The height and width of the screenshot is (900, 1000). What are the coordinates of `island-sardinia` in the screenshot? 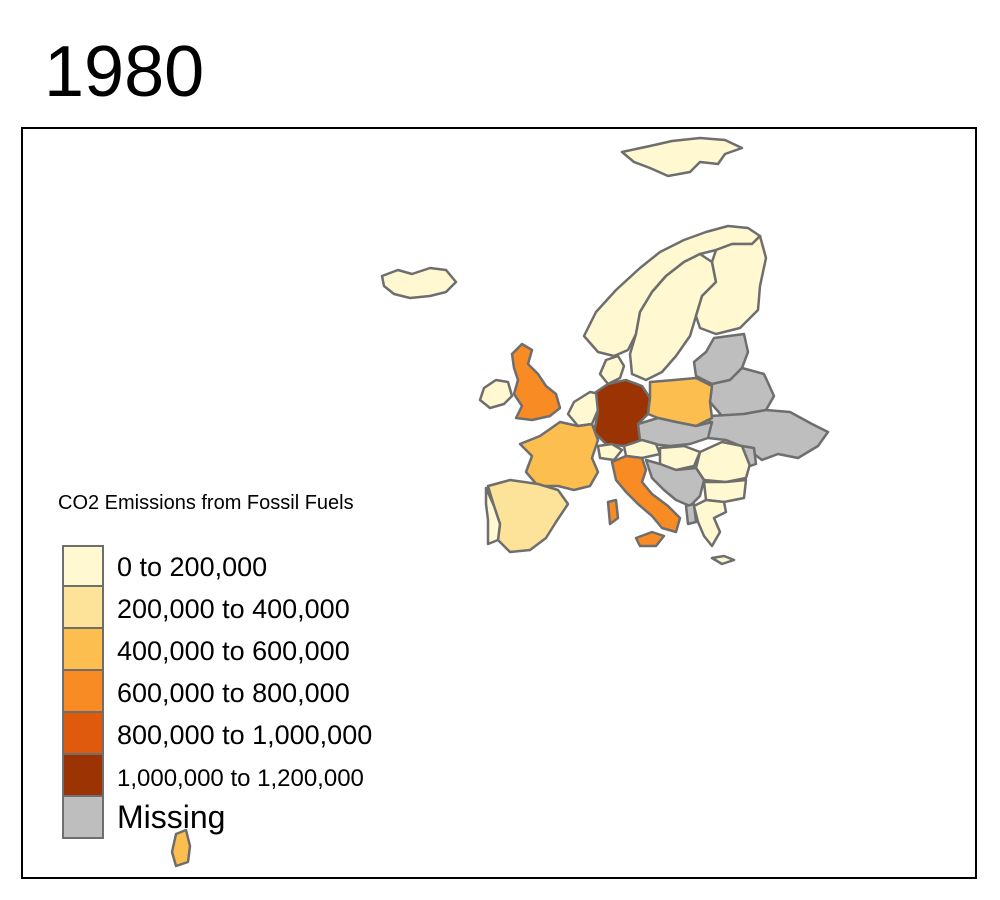 It's located at (613, 512).